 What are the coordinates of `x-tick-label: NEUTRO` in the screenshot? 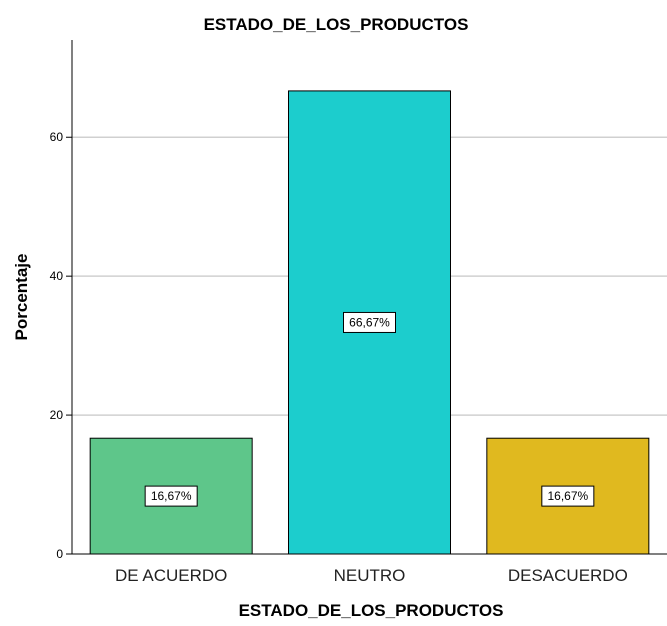 It's located at (370, 575).